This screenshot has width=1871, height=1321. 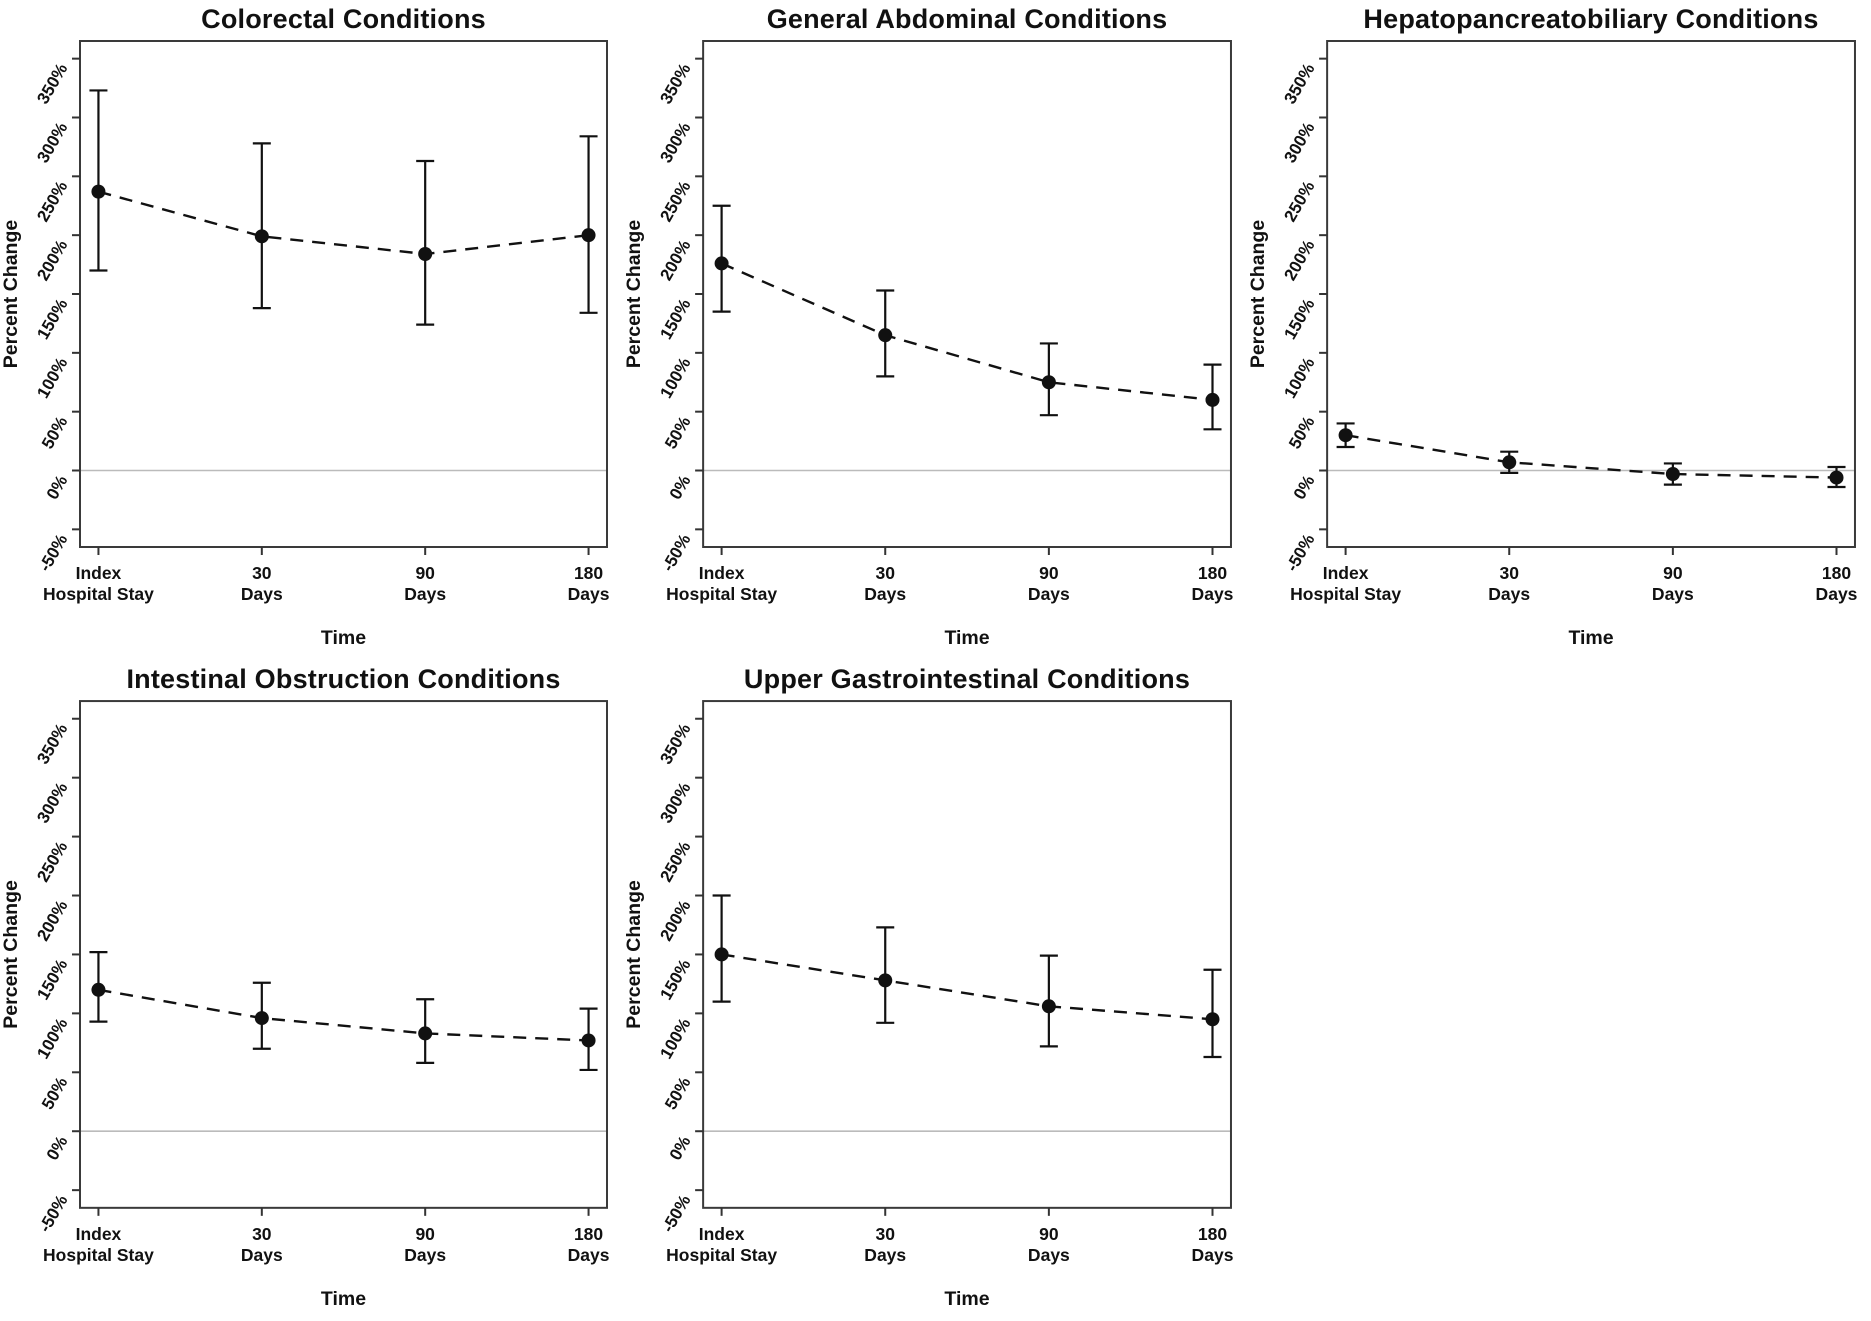 What do you see at coordinates (343, 19) in the screenshot?
I see `panel-title-colorectal: Colorectal Conditions` at bounding box center [343, 19].